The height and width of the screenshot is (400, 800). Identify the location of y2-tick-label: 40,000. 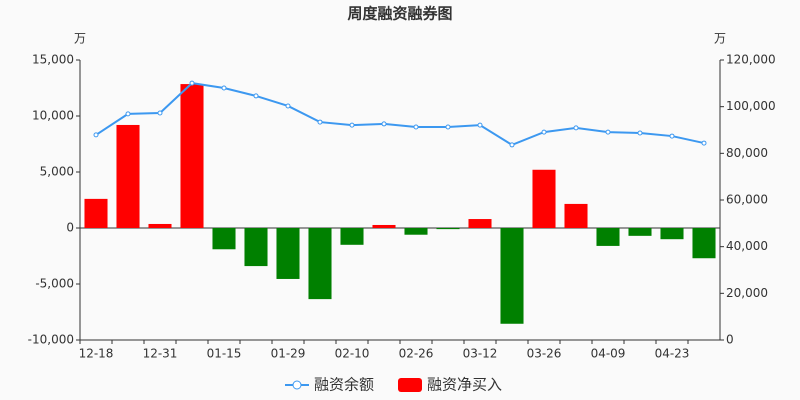
(747, 246).